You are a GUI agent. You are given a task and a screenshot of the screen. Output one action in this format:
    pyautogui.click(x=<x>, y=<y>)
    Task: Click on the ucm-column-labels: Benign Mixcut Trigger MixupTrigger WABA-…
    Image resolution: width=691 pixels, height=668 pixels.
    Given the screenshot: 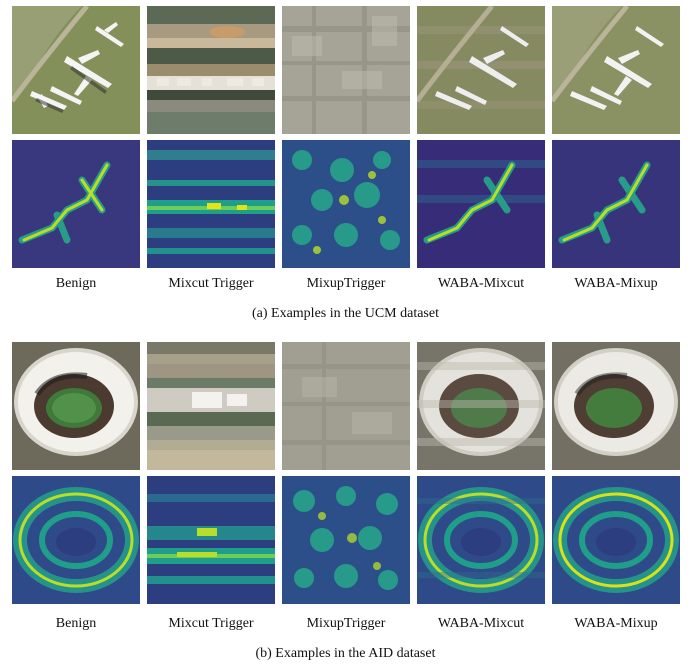 What is the action you would take?
    pyautogui.click(x=346, y=284)
    